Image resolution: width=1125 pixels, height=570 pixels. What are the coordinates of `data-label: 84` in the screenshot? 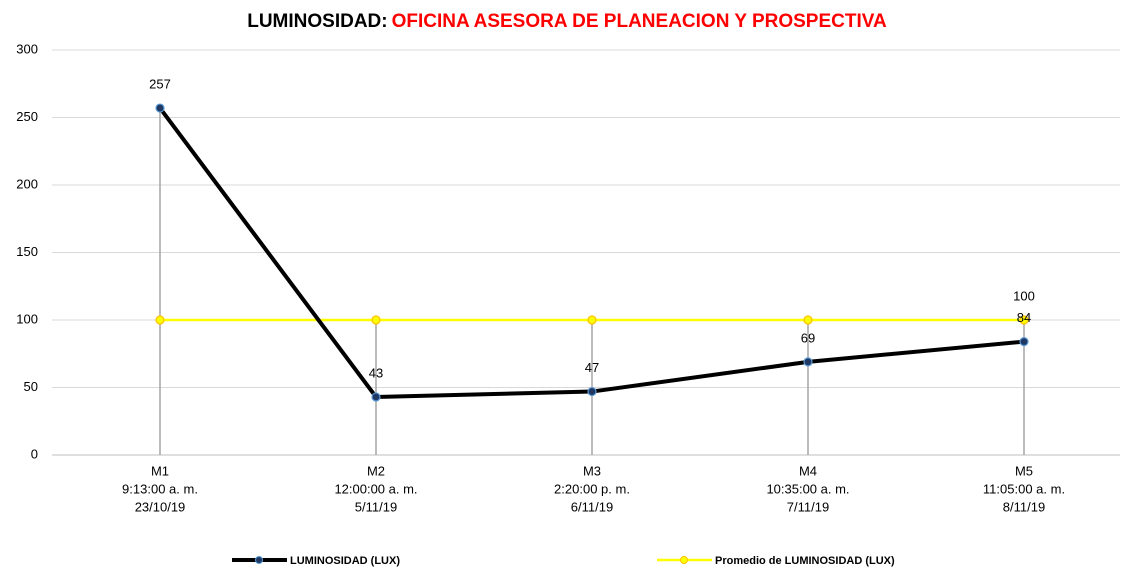 It's located at (1024, 317).